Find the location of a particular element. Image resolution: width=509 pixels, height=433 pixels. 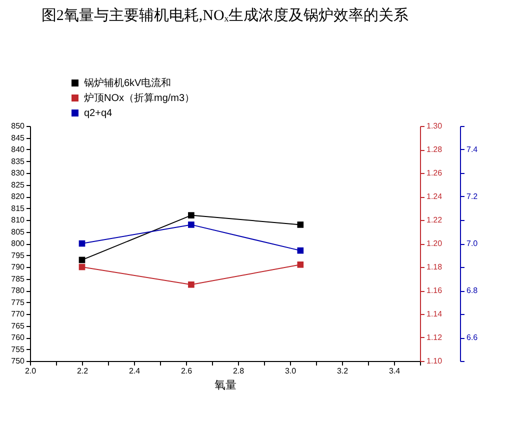

y2-tick-label: 1.12 is located at coordinates (434, 337).